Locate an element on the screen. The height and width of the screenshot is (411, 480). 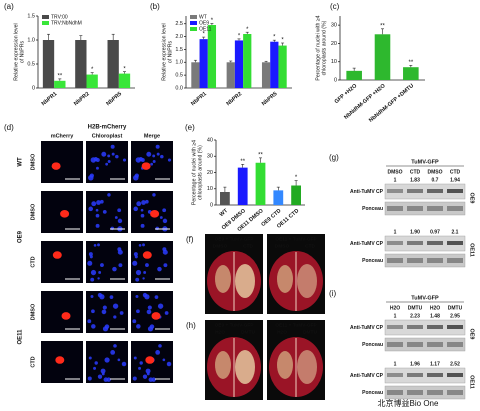
row-label: Anti-TuMV CP is located at coordinates (367, 376).